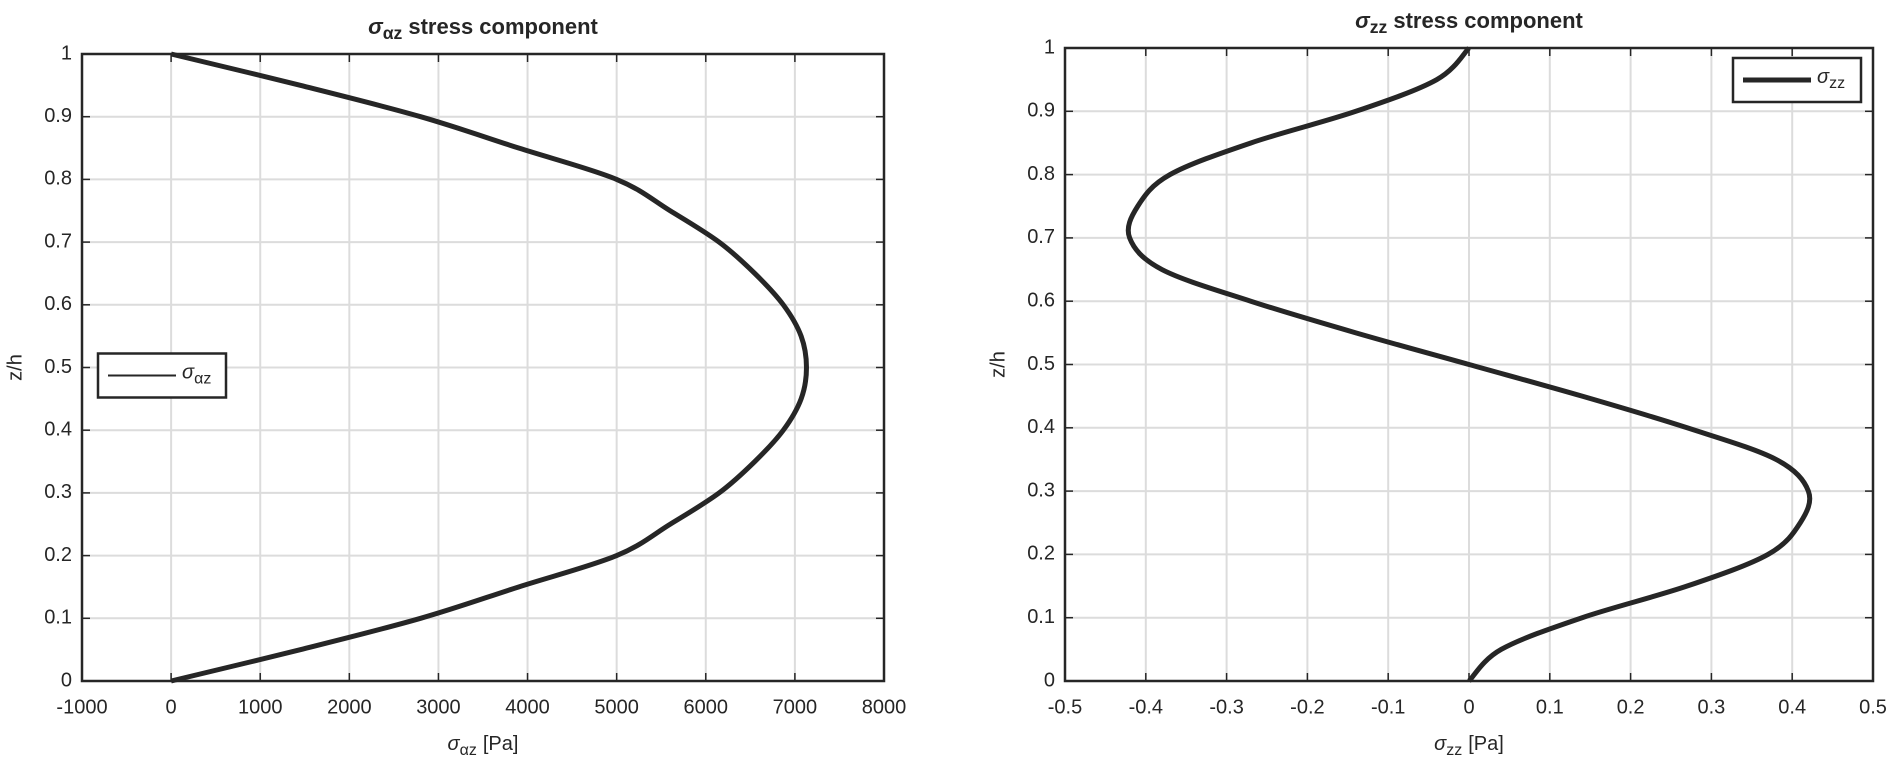 This screenshot has width=1891, height=771. I want to click on x-tick-label: 4000, so click(527, 707).